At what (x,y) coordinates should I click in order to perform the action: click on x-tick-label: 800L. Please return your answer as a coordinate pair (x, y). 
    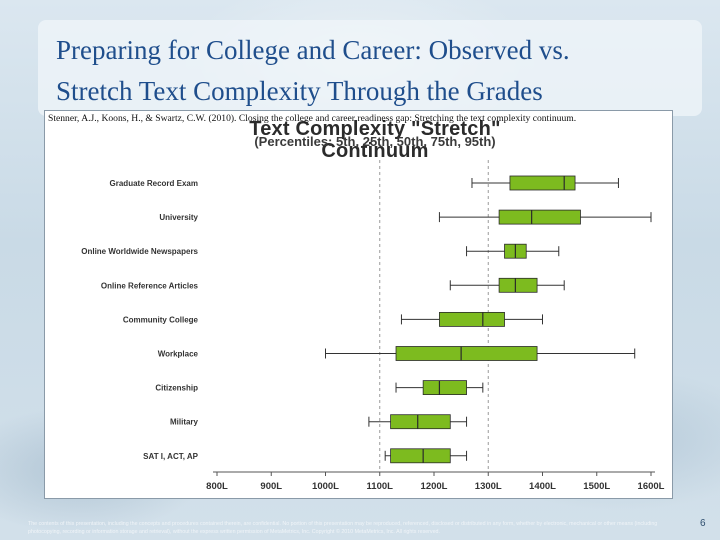
    Looking at the image, I should click on (217, 486).